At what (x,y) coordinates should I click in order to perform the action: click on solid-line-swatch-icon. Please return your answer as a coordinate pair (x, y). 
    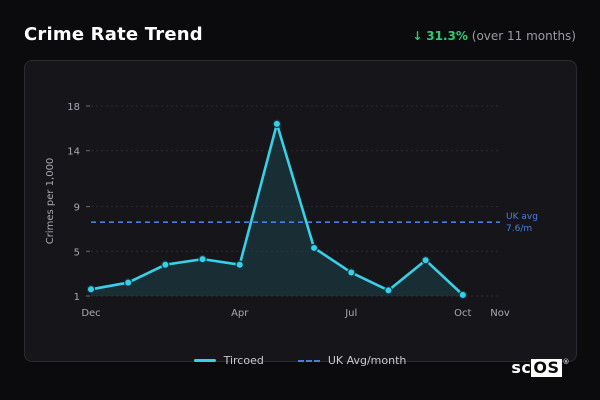
    Looking at the image, I should click on (204, 360).